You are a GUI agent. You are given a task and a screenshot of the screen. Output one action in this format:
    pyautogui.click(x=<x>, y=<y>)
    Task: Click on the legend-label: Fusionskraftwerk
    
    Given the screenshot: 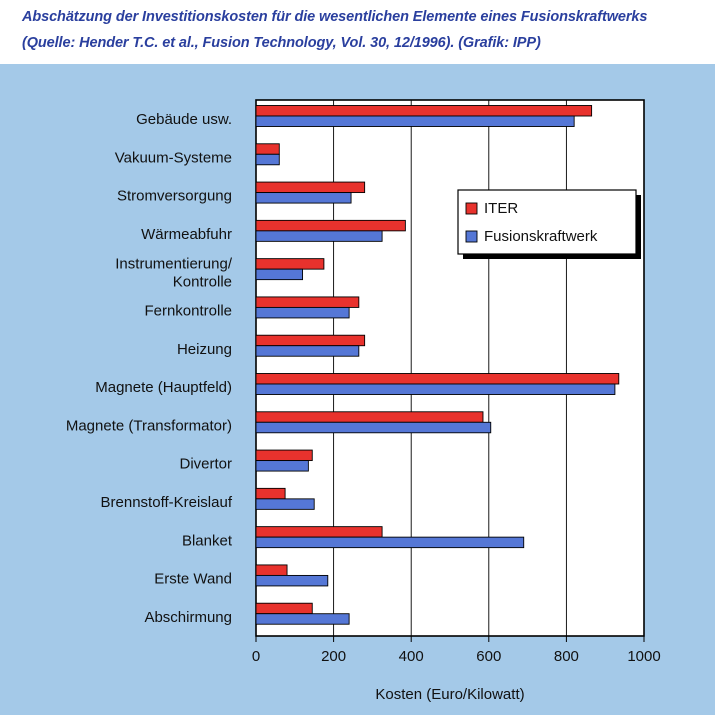 What is the action you would take?
    pyautogui.click(x=541, y=236)
    